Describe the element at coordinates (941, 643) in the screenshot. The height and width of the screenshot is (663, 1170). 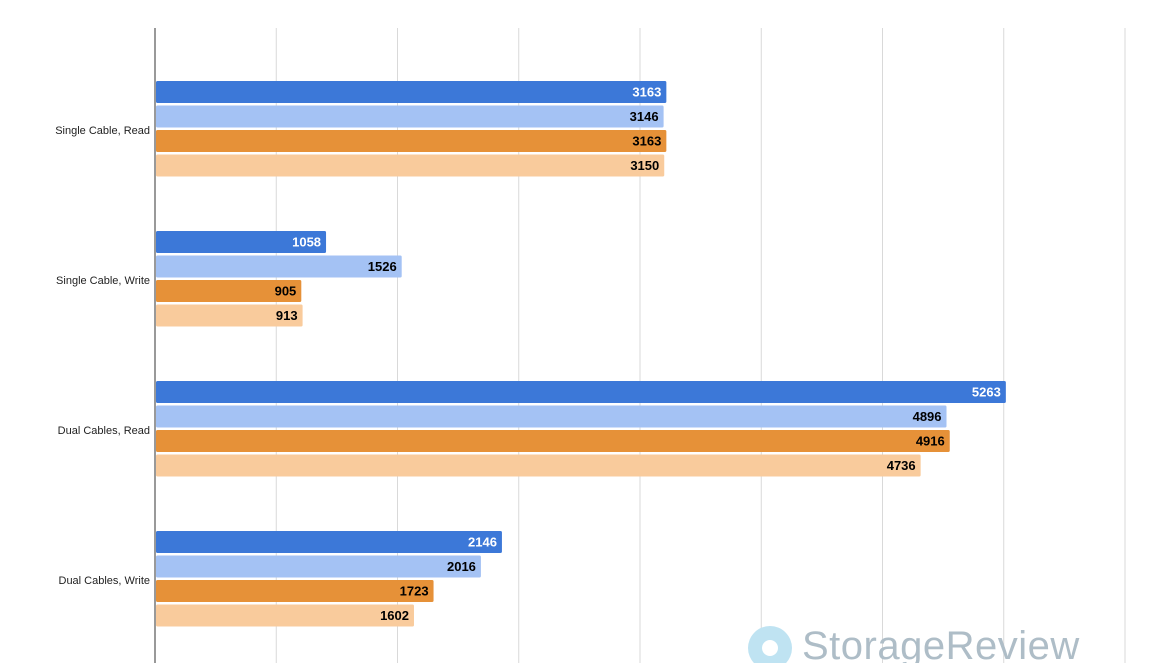
I see `watermark-text: StorageReview` at that location.